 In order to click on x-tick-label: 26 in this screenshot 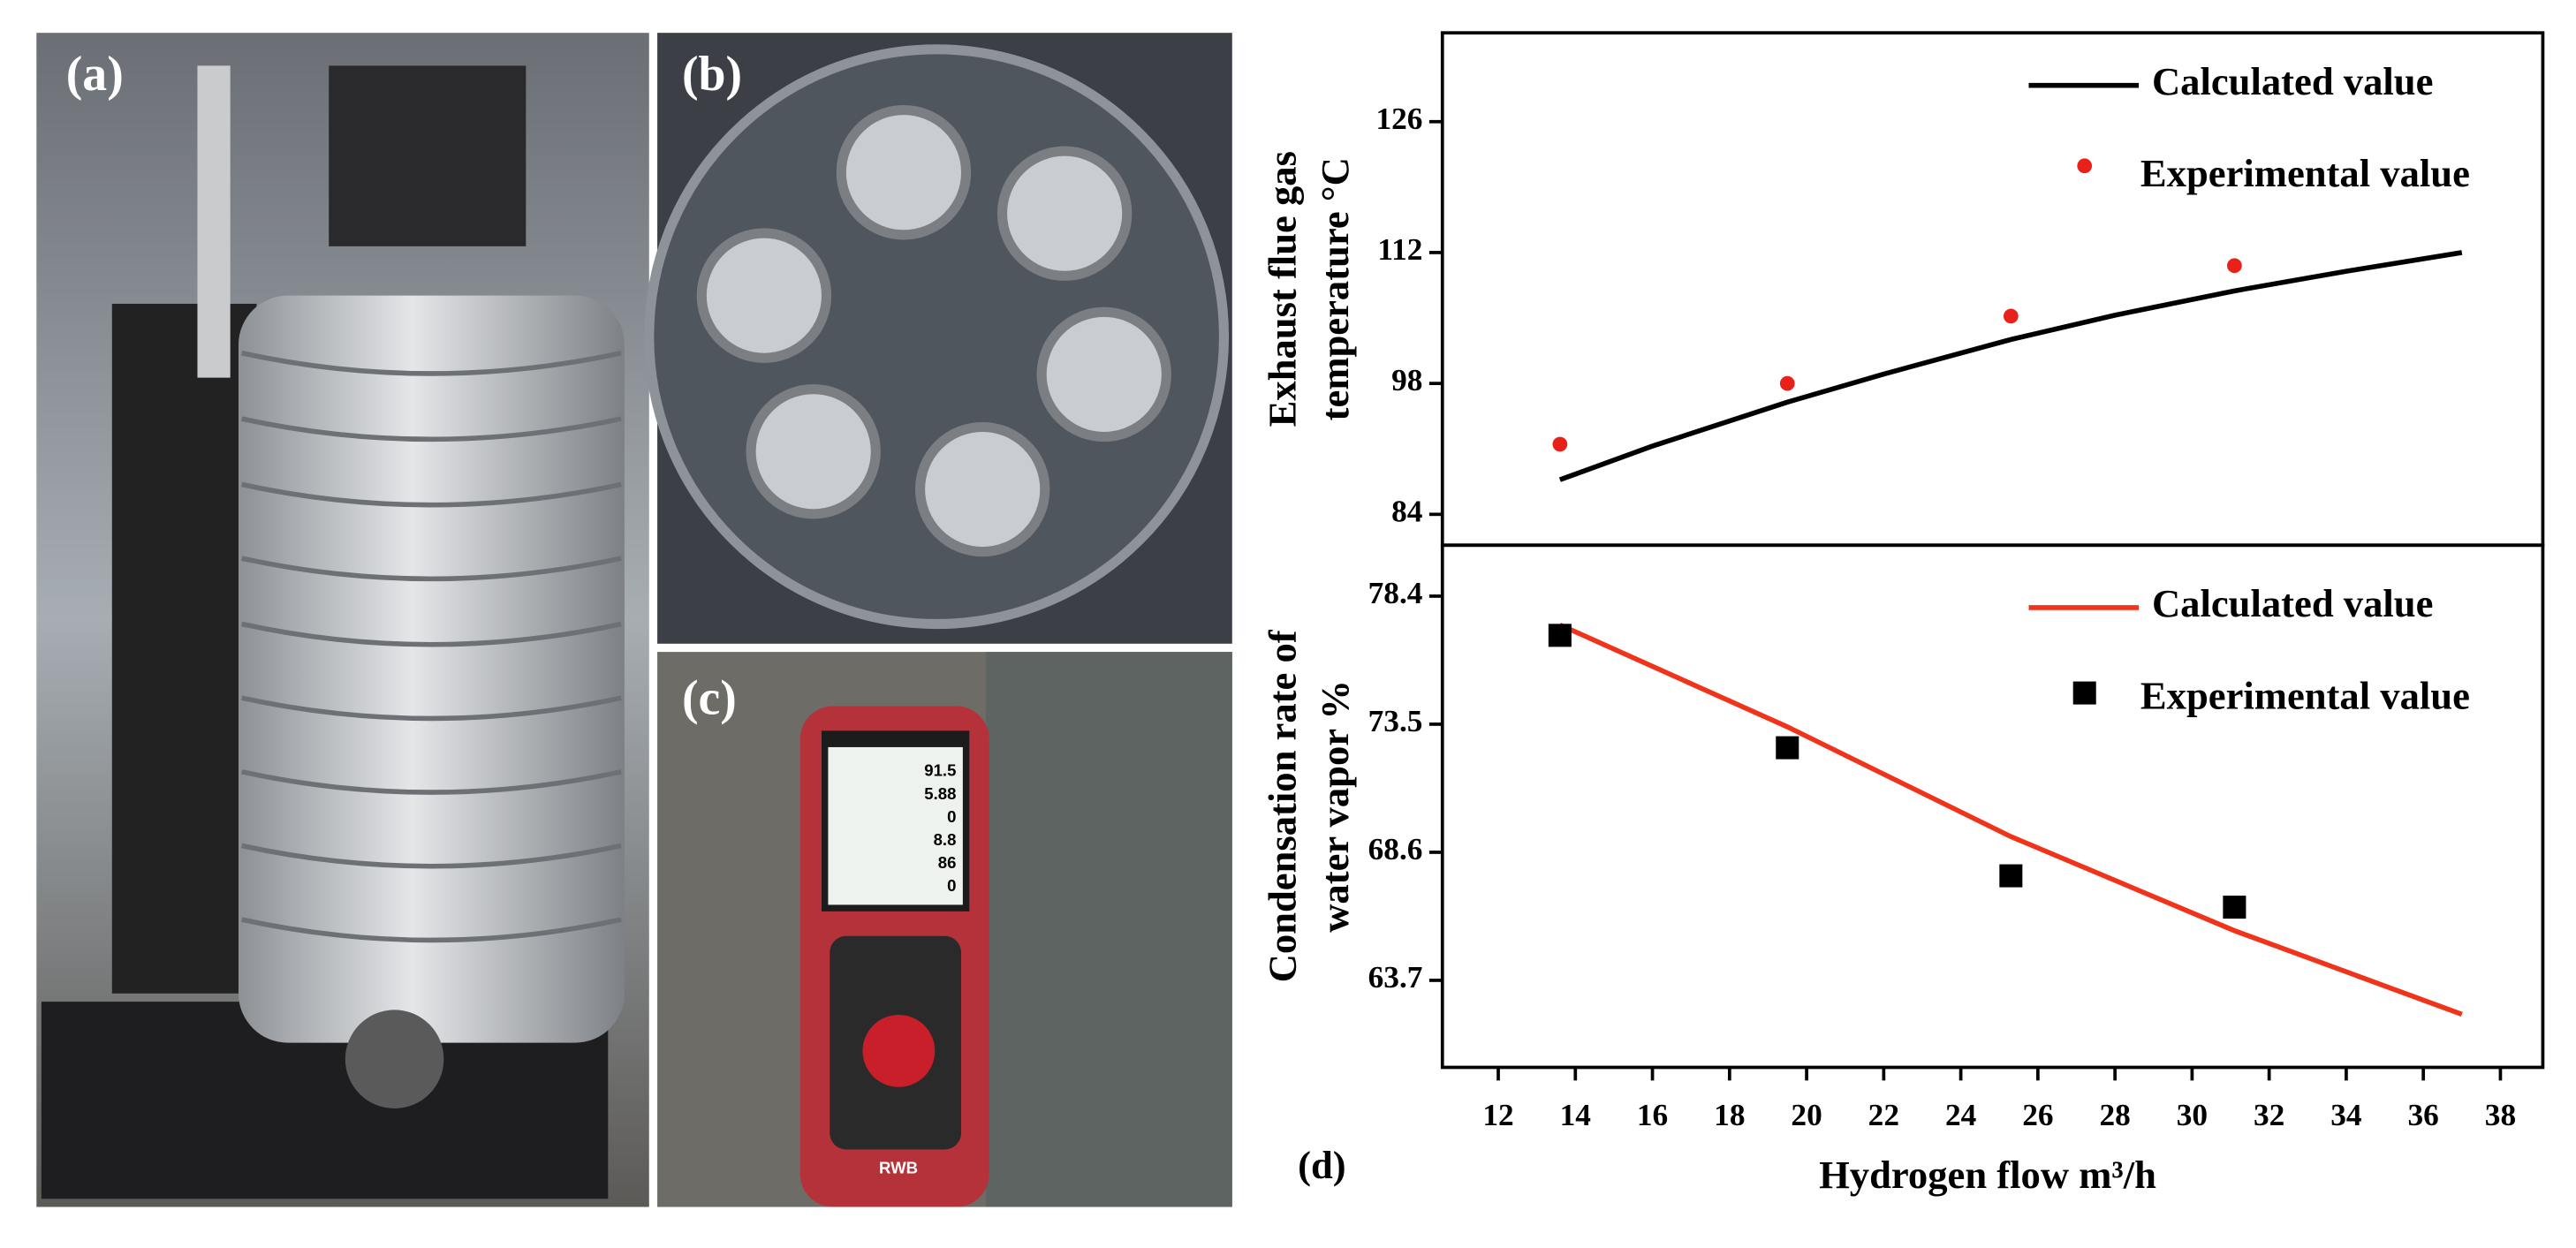, I will do `click(2038, 1115)`.